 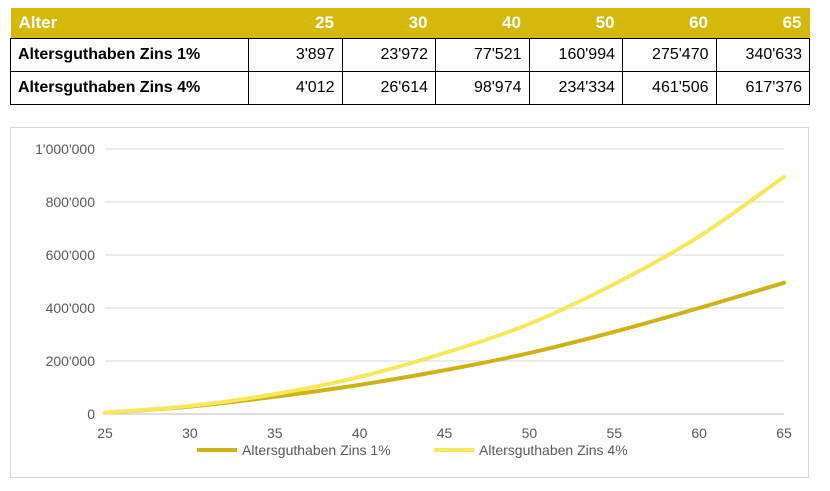 What do you see at coordinates (763, 23) in the screenshot?
I see `header-age: 65` at bounding box center [763, 23].